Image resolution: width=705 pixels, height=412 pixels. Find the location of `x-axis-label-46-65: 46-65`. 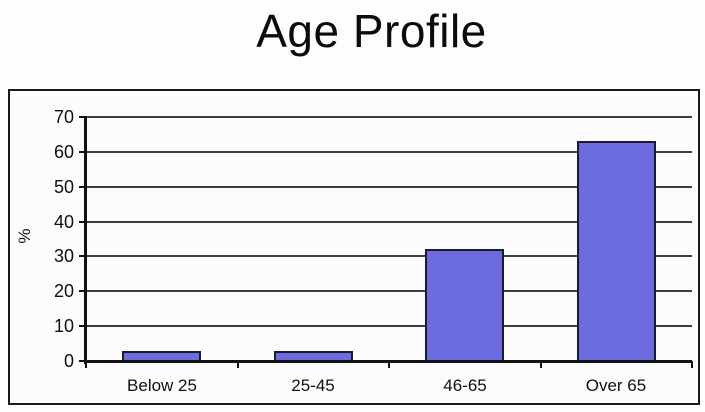

x-axis-label-46-65: 46-65 is located at coordinates (465, 385).